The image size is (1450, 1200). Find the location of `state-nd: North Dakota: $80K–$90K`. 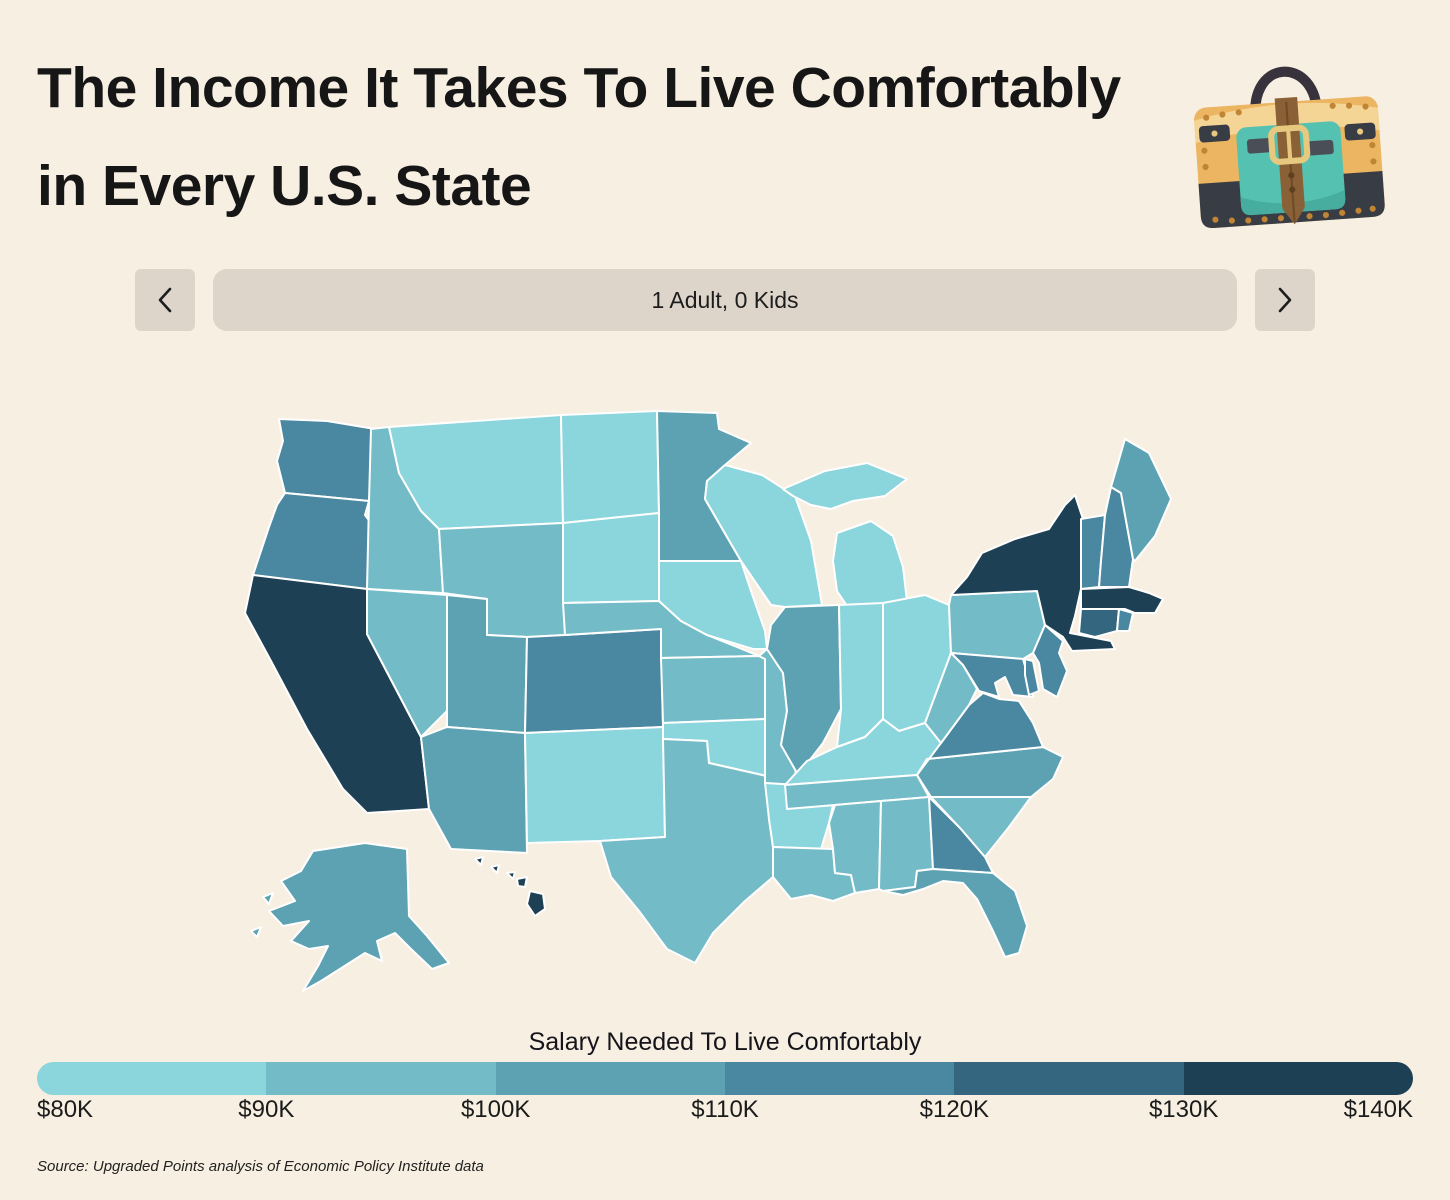

state-nd: North Dakota: $80K–$90K is located at coordinates (610, 467).